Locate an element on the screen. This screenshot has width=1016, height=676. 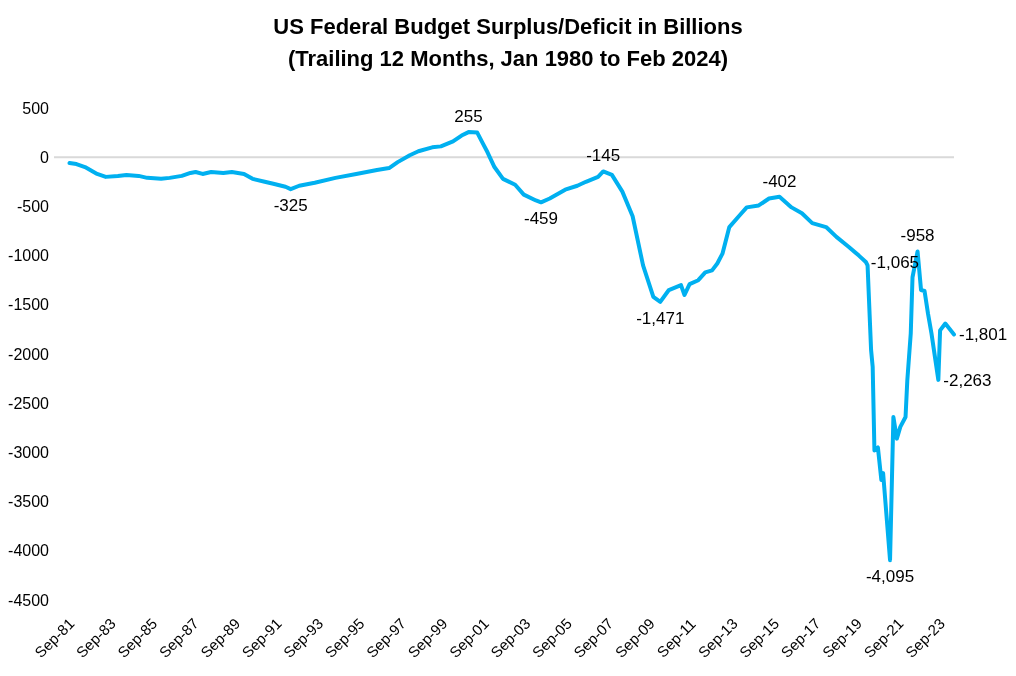
chart-title: US Federal Budget Surplus/Deficit in Billions is located at coordinates (508, 26).